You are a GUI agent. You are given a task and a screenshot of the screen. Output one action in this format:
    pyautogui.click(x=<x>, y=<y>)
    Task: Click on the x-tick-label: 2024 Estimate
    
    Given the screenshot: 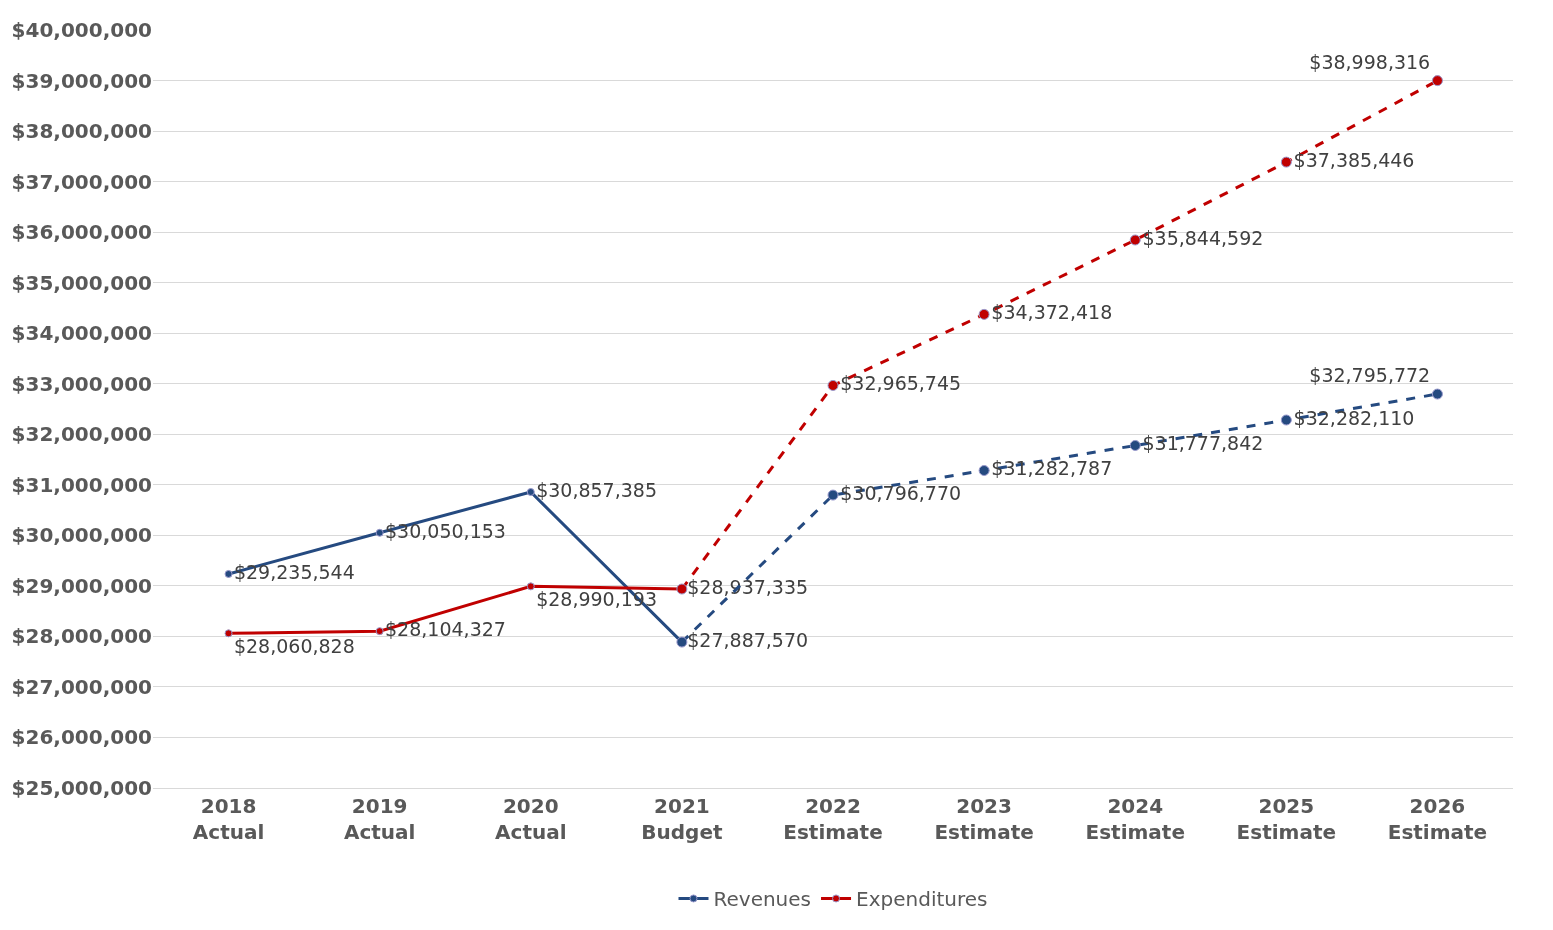 What is the action you would take?
    pyautogui.click(x=1135, y=819)
    